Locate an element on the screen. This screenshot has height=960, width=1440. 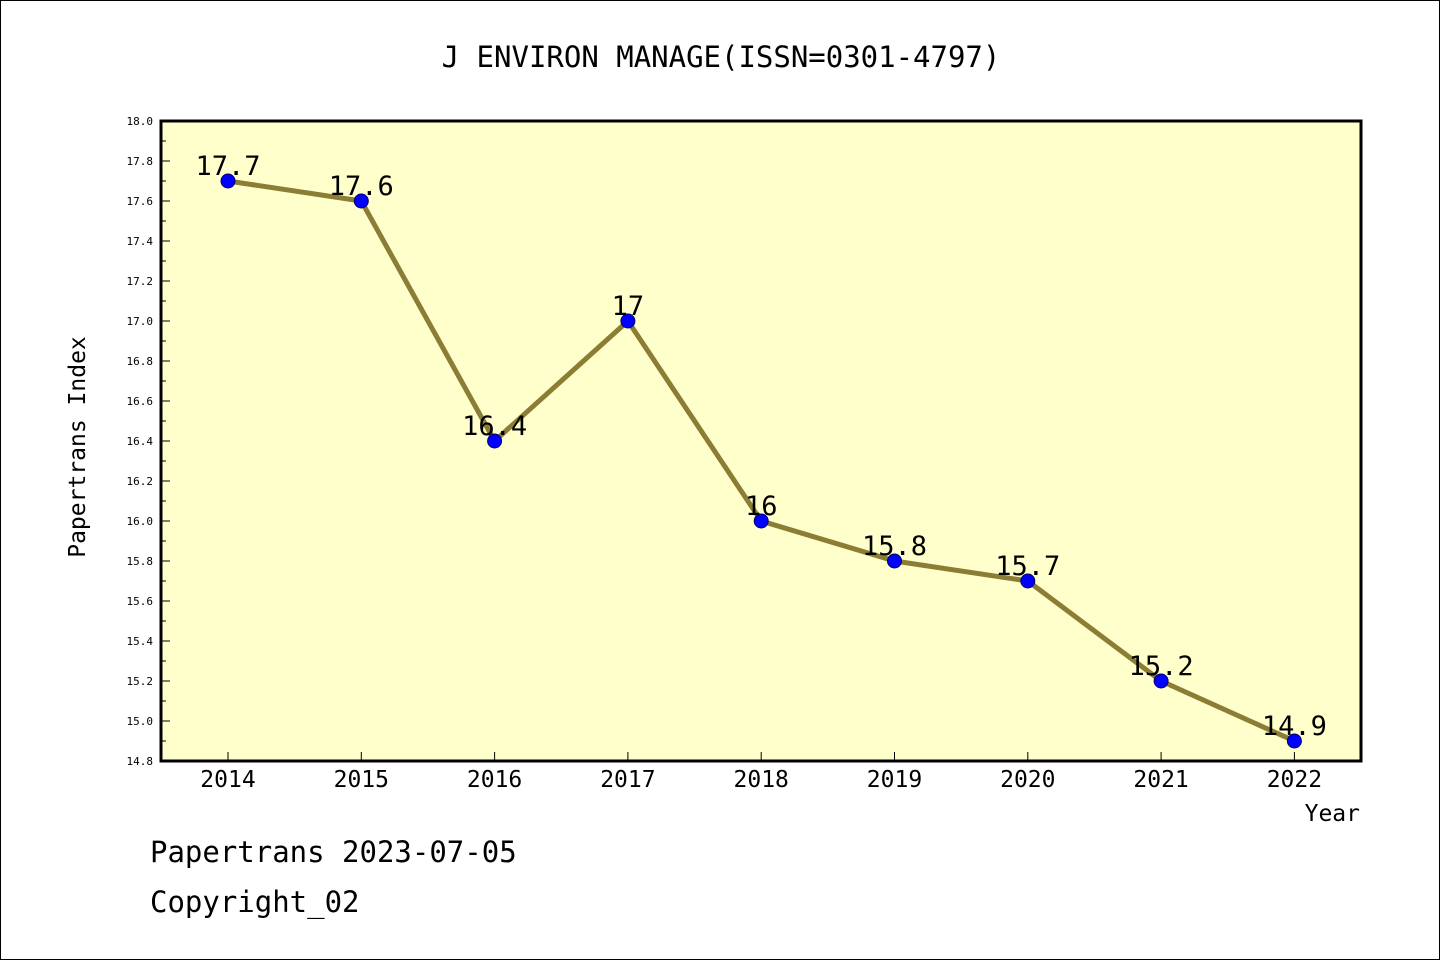
y-tick-label: 15.8 is located at coordinates (140, 561).